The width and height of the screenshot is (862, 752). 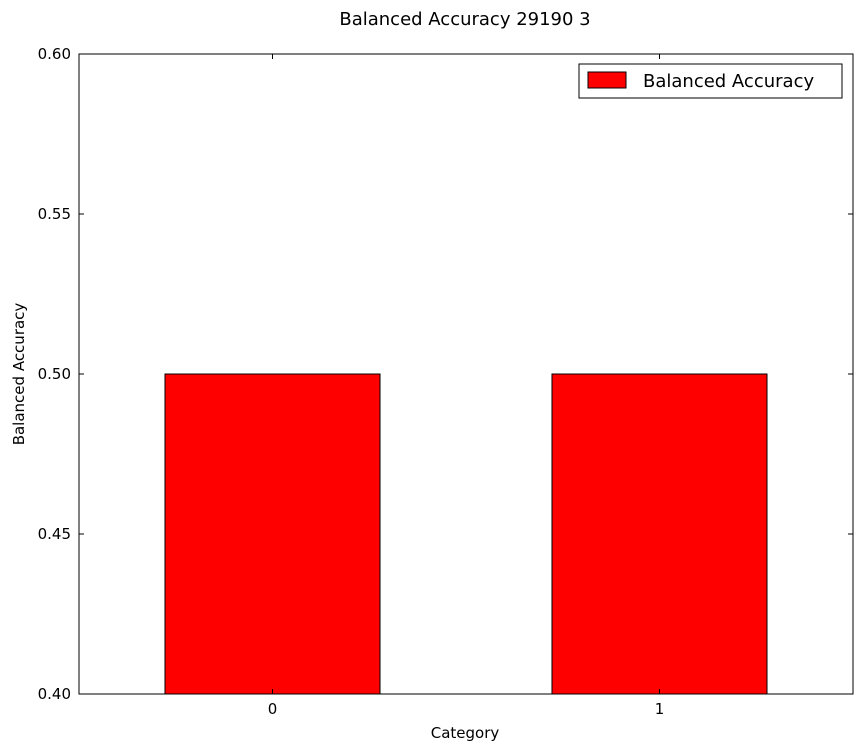 I want to click on x-tick-label: 1, so click(x=660, y=709).